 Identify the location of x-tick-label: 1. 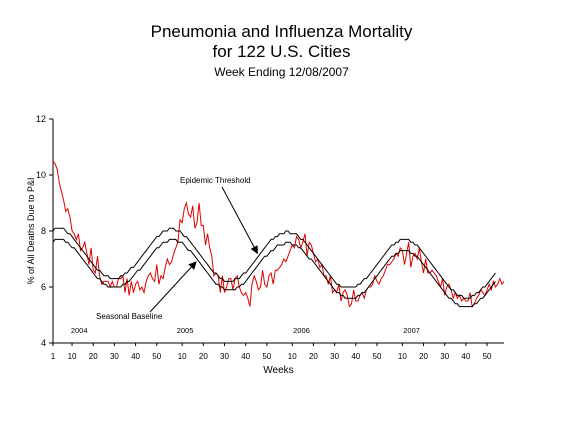
(53, 356).